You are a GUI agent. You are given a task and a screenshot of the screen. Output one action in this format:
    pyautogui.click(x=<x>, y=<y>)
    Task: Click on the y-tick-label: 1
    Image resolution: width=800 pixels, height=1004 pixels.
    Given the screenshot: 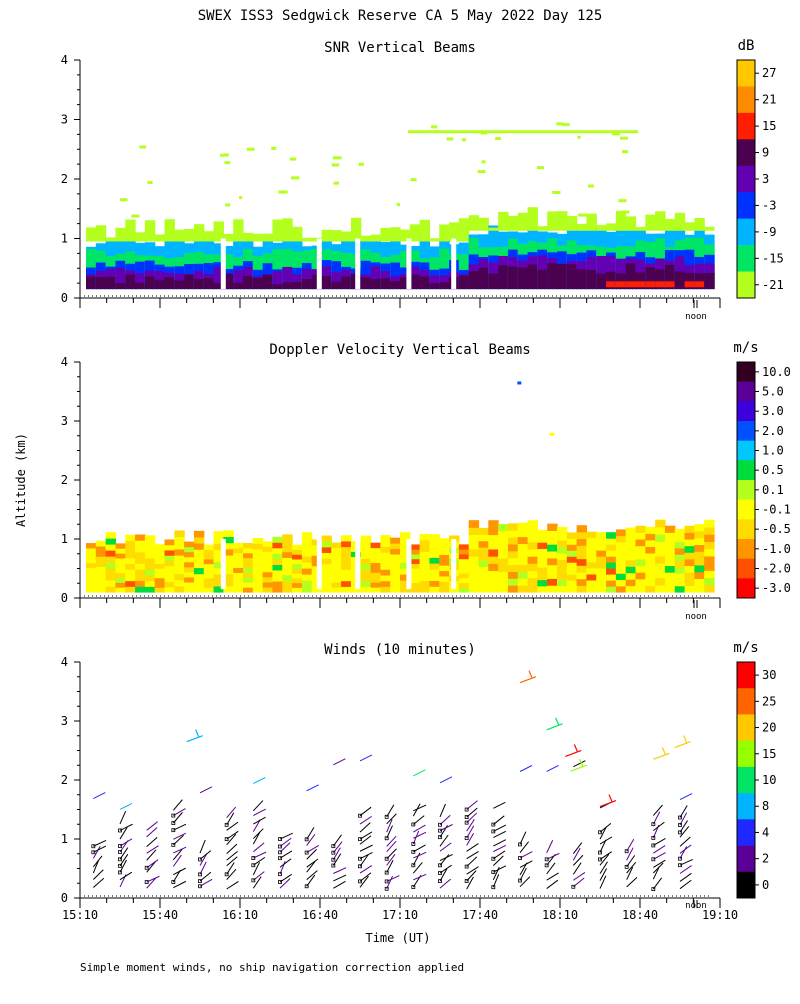 What is the action you would take?
    pyautogui.click(x=64, y=839)
    